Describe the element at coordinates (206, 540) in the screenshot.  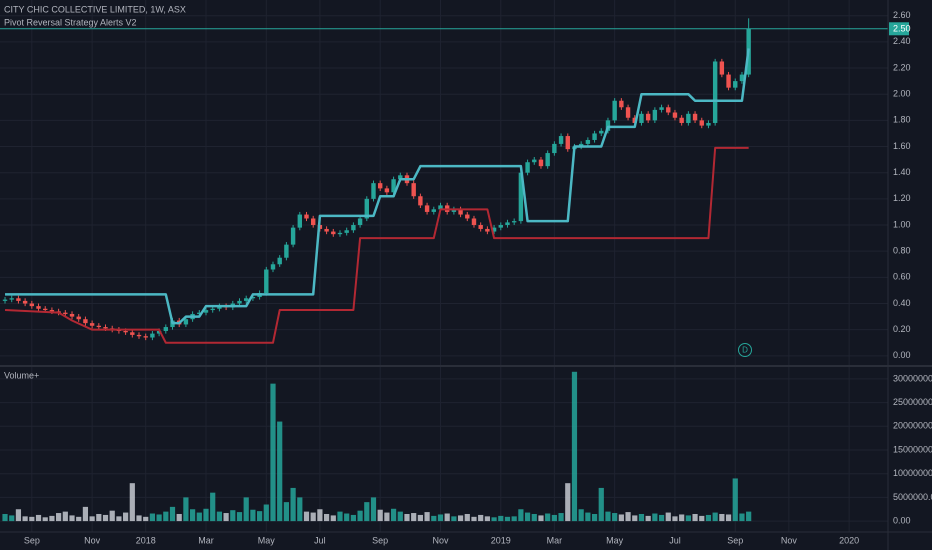
I see `x-tick-label: Mar` at that location.